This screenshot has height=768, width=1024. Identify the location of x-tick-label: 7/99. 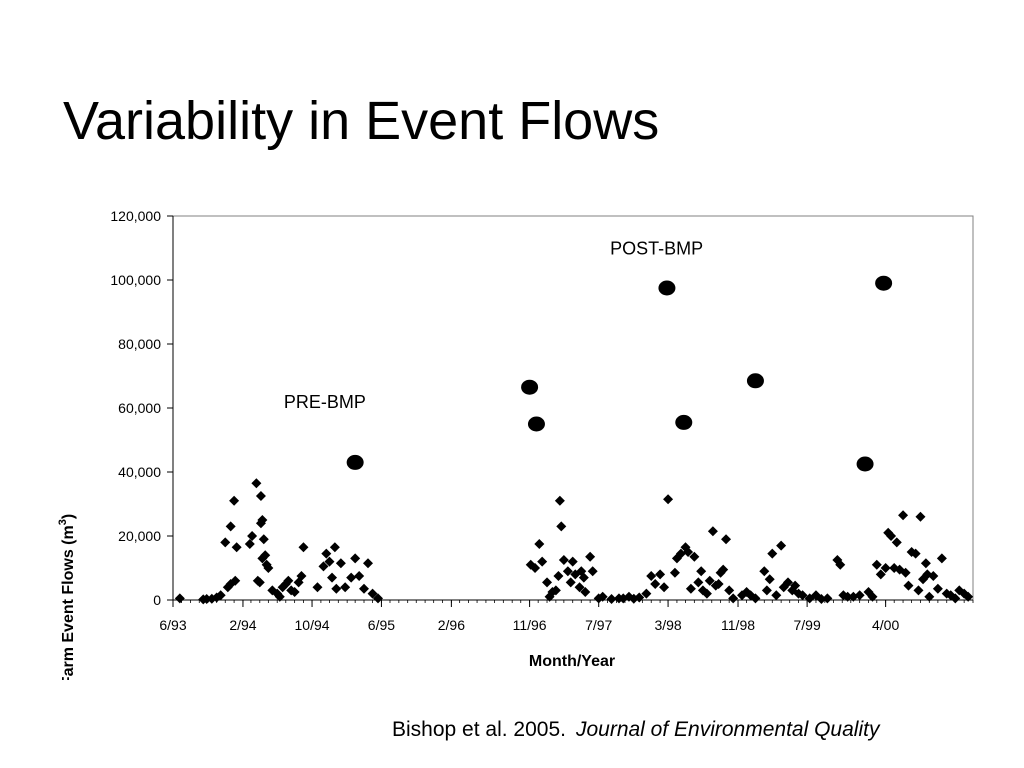
(806, 625).